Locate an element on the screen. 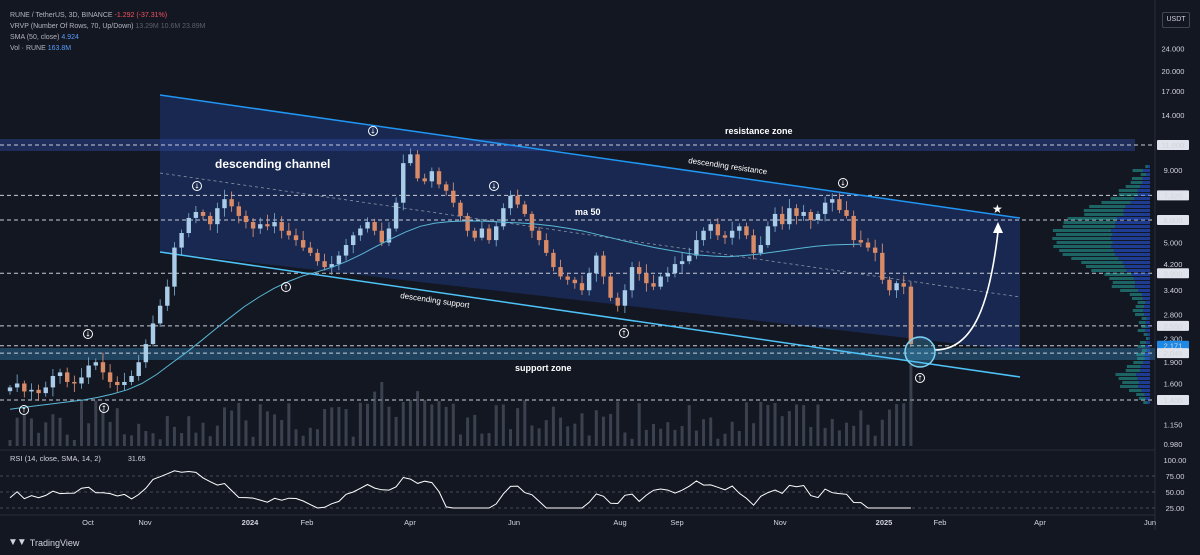 Image resolution: width=1200 pixels, height=555 pixels. price-tick: 9.000 is located at coordinates (1173, 170).